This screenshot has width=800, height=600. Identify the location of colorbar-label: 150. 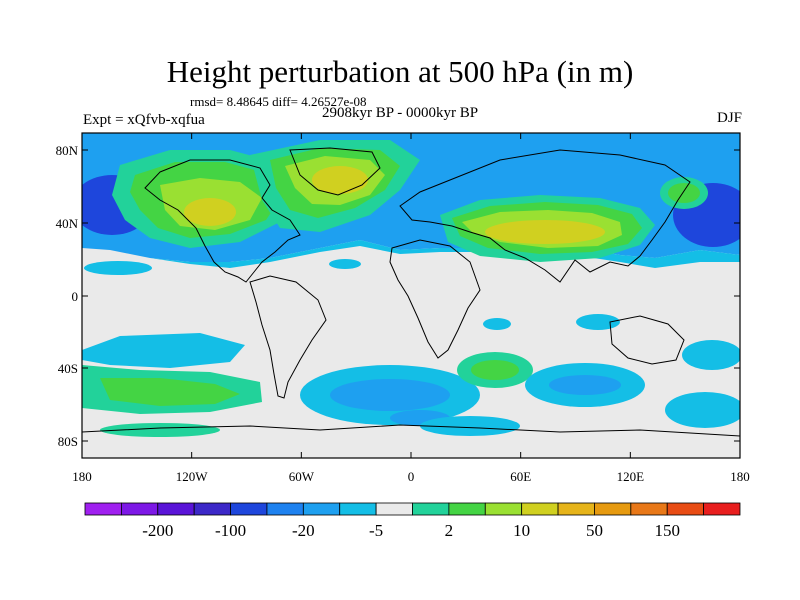
(667, 530).